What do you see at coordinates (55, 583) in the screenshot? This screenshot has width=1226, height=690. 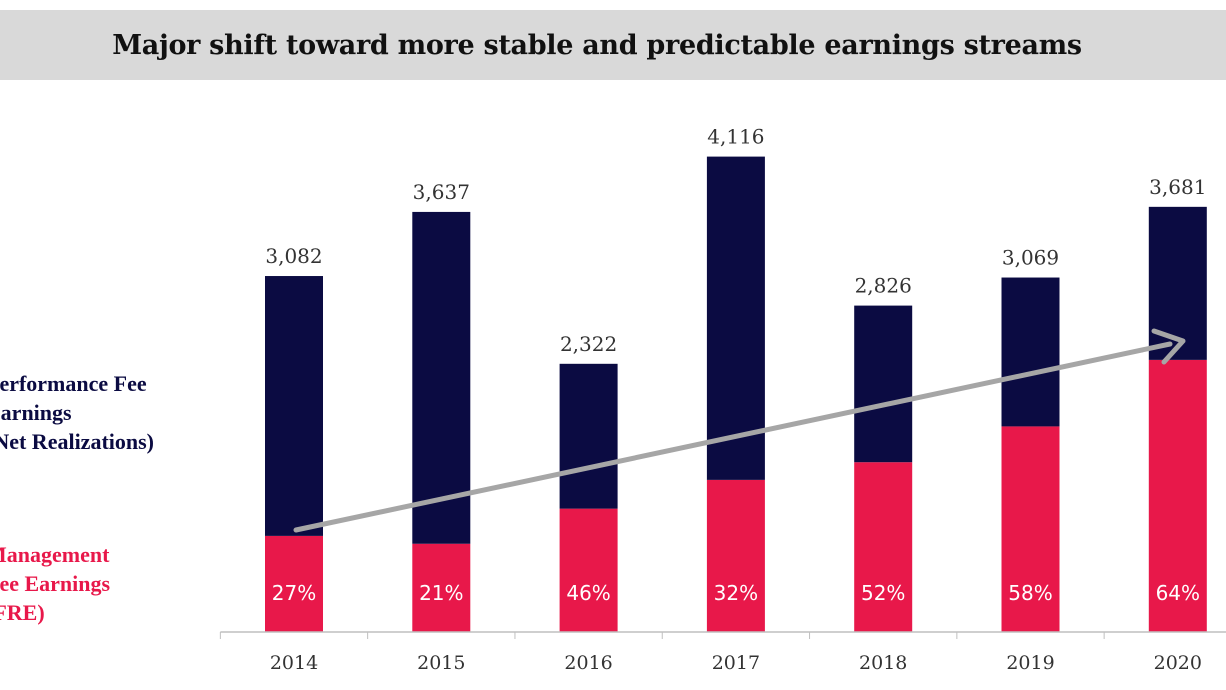 I see `legend-management-fee-earnings: Management Fee Earnings (FRE)` at bounding box center [55, 583].